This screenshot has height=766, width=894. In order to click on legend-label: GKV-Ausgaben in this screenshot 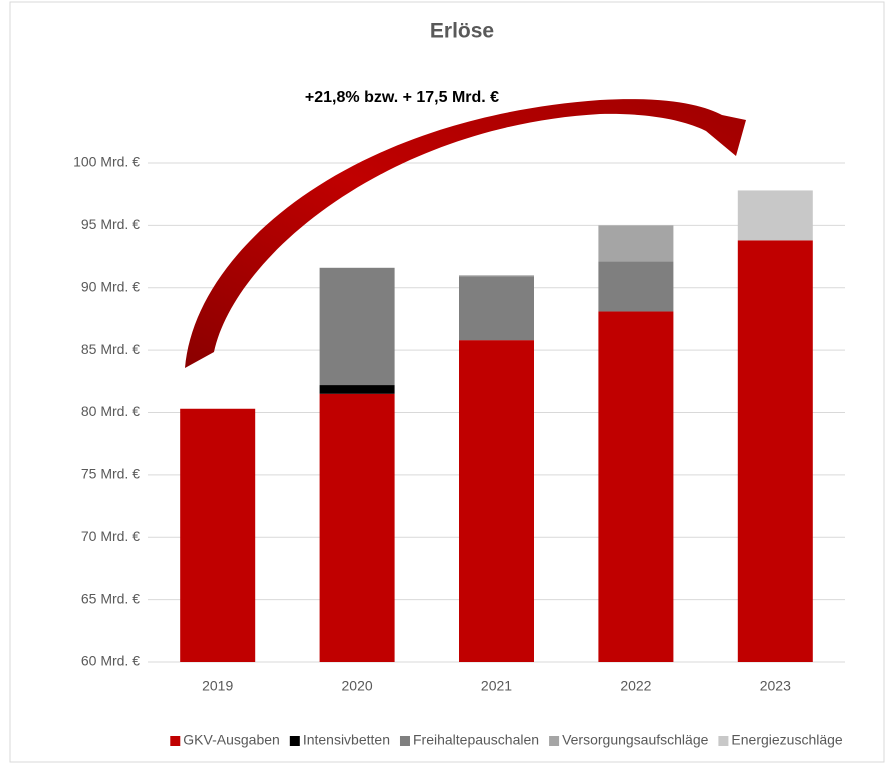, I will do `click(231, 740)`.